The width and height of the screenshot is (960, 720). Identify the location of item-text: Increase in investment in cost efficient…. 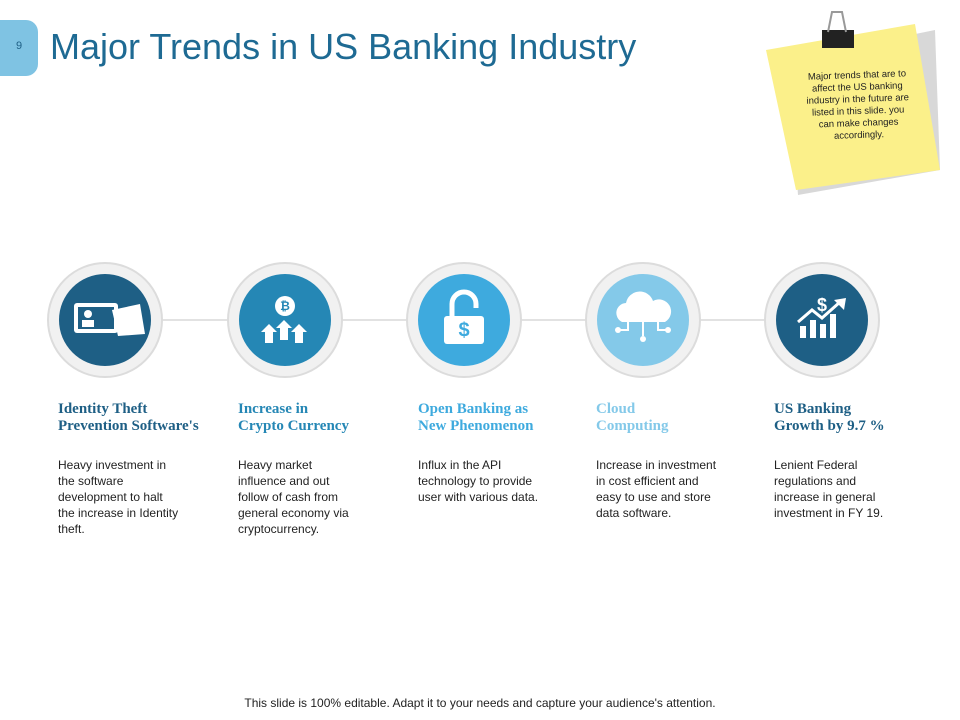
(656, 489).